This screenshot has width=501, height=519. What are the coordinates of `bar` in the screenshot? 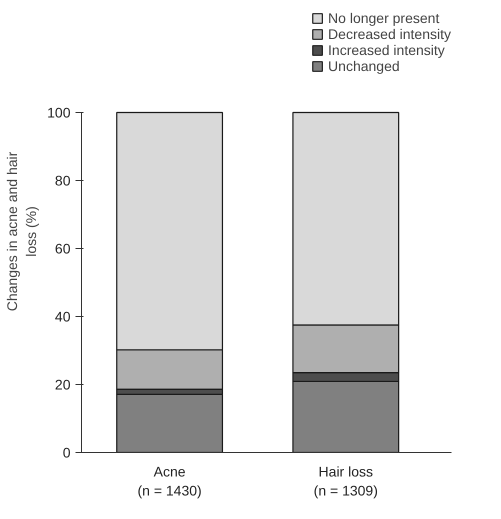 It's located at (170, 423).